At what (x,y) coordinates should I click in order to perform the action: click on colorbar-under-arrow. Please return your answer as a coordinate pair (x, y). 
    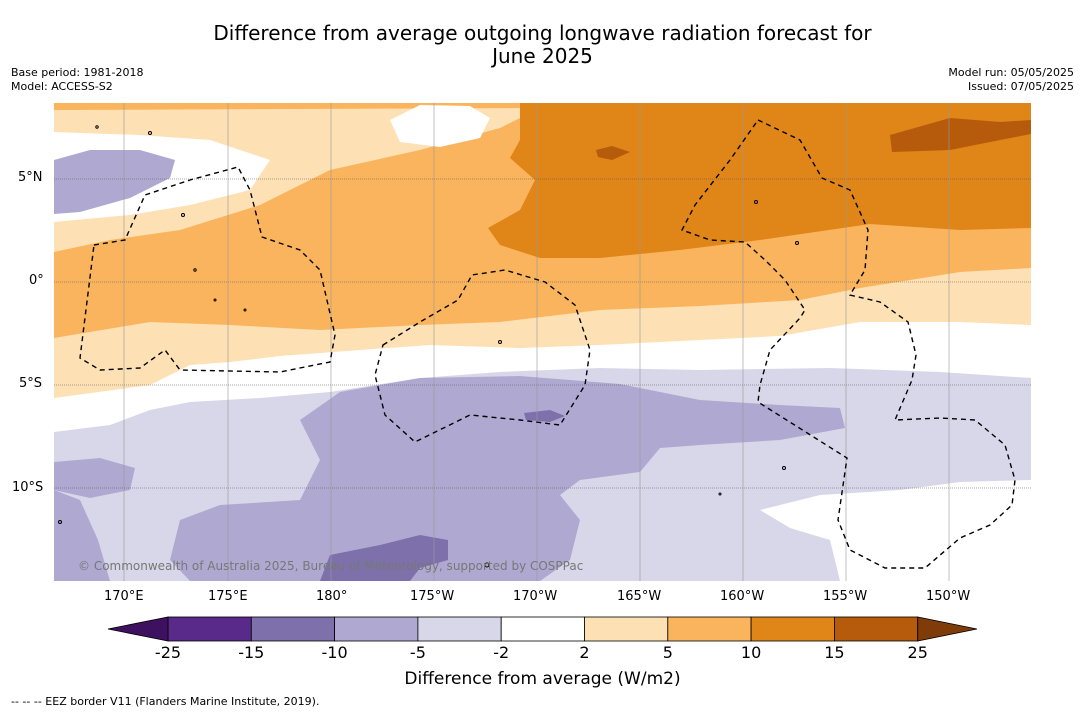
    Looking at the image, I should click on (138, 629).